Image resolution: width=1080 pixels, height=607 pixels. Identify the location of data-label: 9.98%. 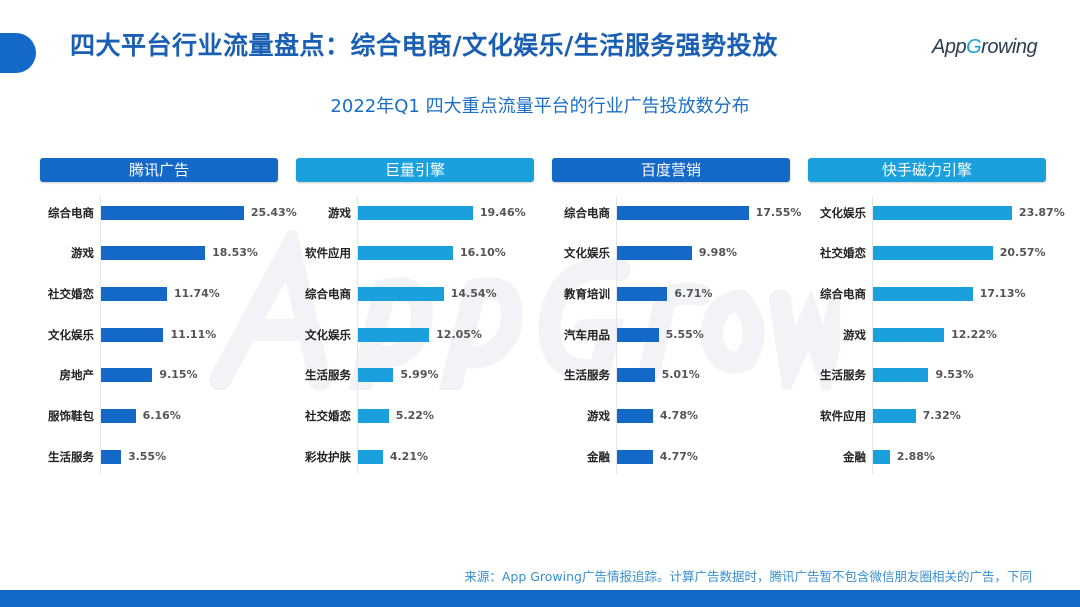
(718, 252).